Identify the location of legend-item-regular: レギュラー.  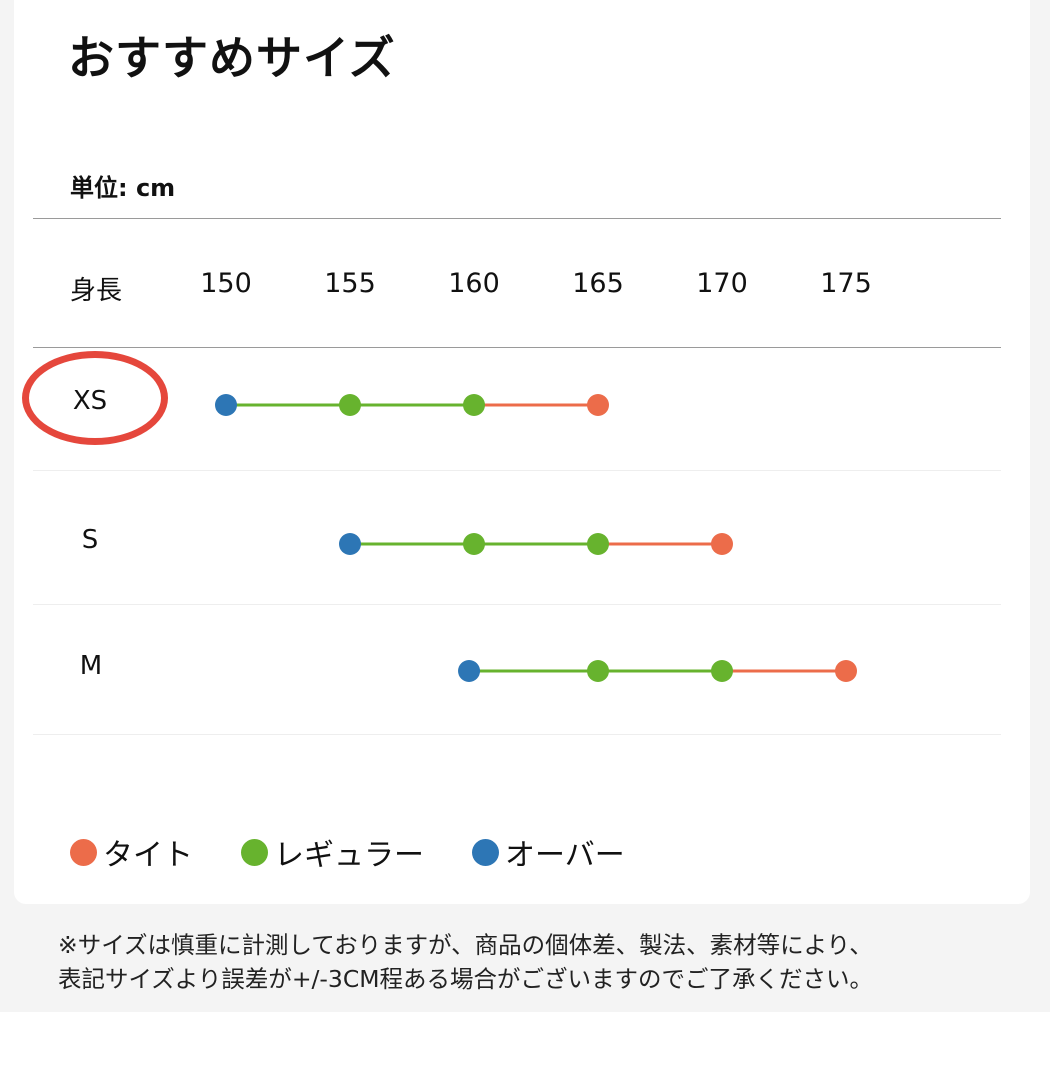
(332, 852).